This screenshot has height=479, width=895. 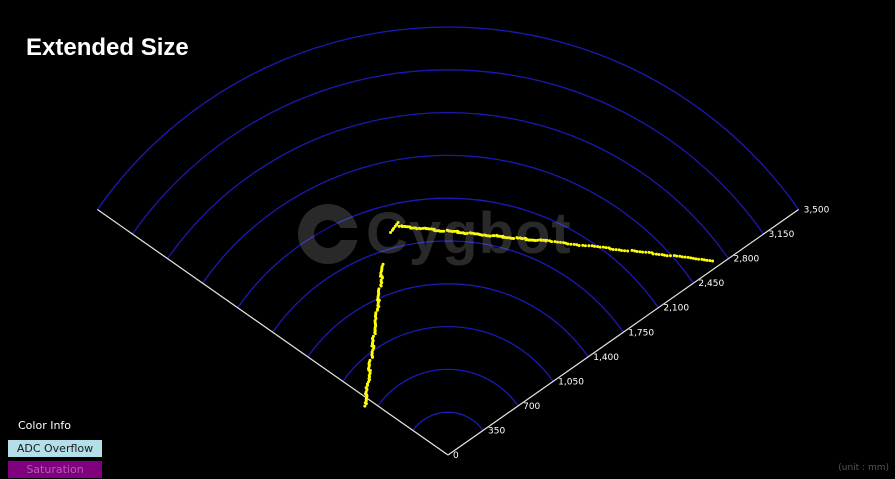 I want to click on range-tick-label: 3,500, so click(x=817, y=211).